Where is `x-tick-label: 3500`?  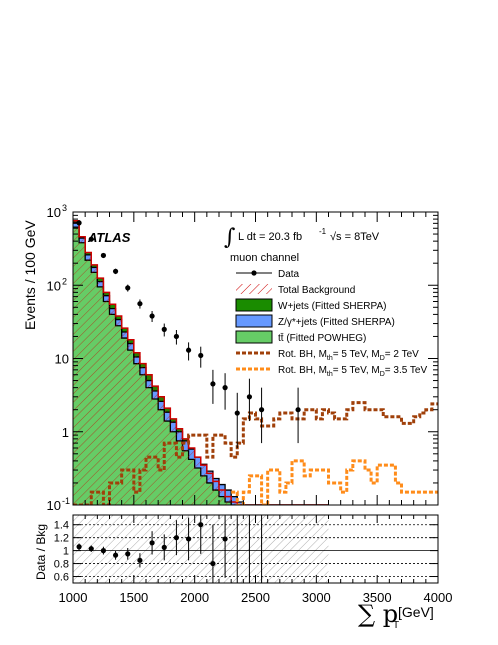
x-tick-label: 3500 is located at coordinates (377, 597).